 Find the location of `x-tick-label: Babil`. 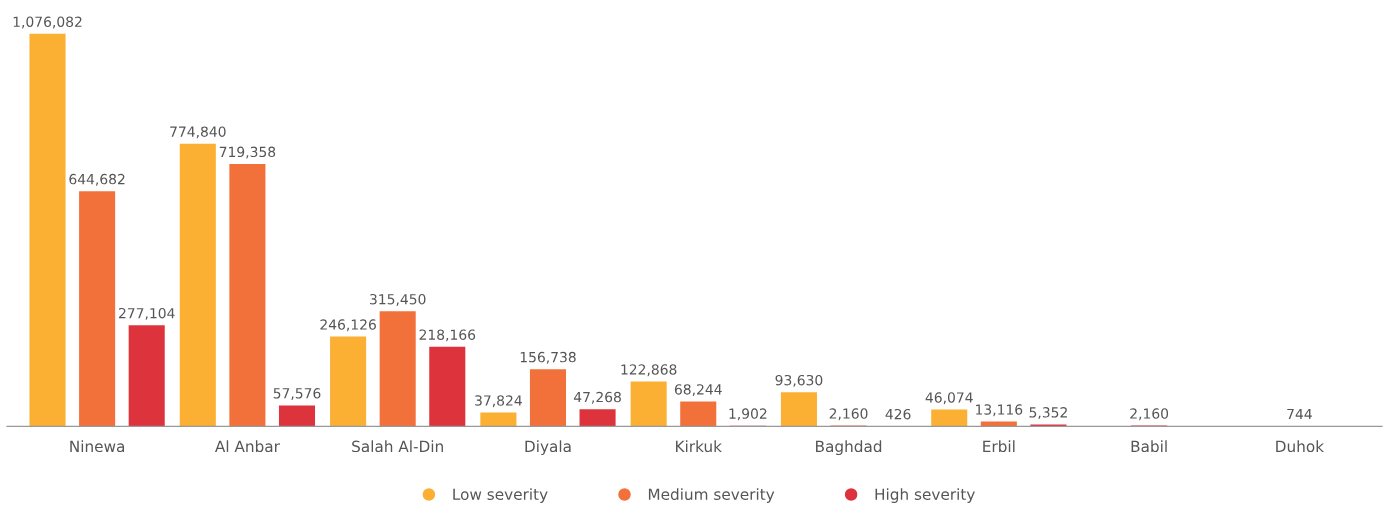

x-tick-label: Babil is located at coordinates (1149, 446).